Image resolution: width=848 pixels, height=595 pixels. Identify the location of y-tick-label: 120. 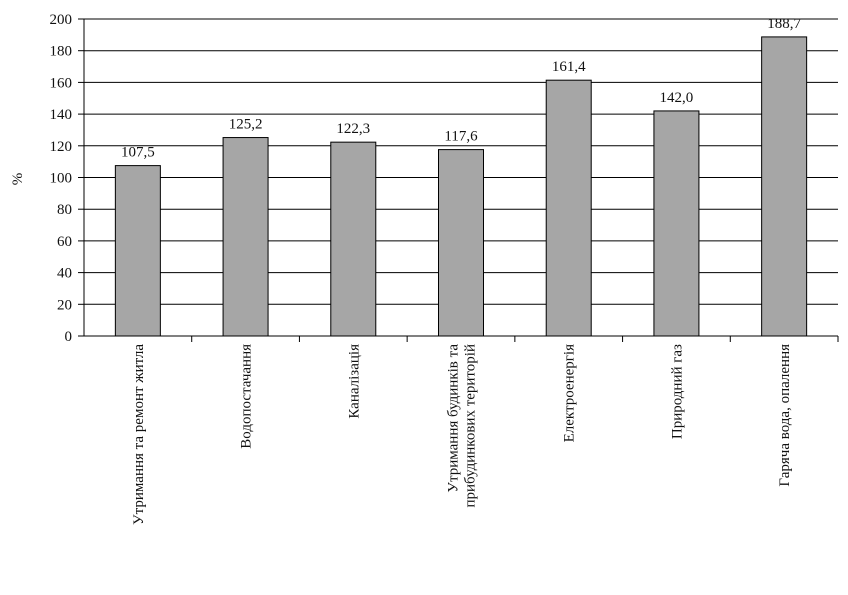
(61, 147).